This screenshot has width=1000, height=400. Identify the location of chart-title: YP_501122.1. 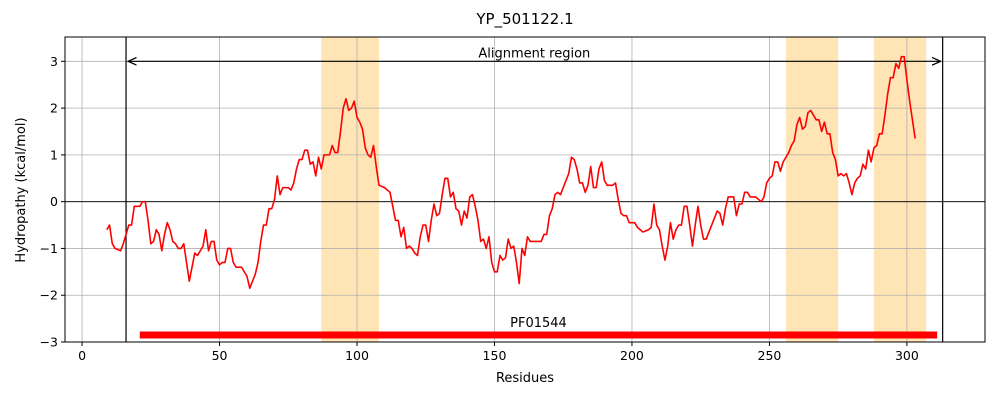
(524, 19).